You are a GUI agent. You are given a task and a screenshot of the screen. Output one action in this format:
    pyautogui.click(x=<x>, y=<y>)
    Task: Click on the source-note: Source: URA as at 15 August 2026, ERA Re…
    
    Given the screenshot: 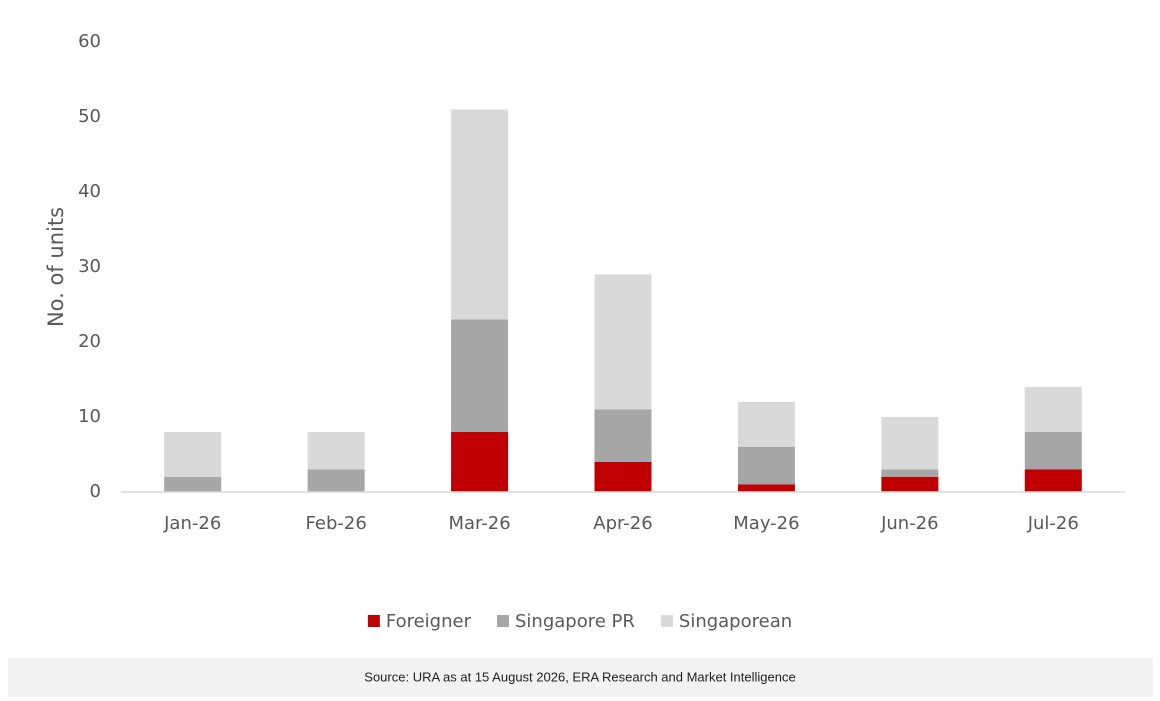 What is the action you would take?
    pyautogui.click(x=579, y=676)
    